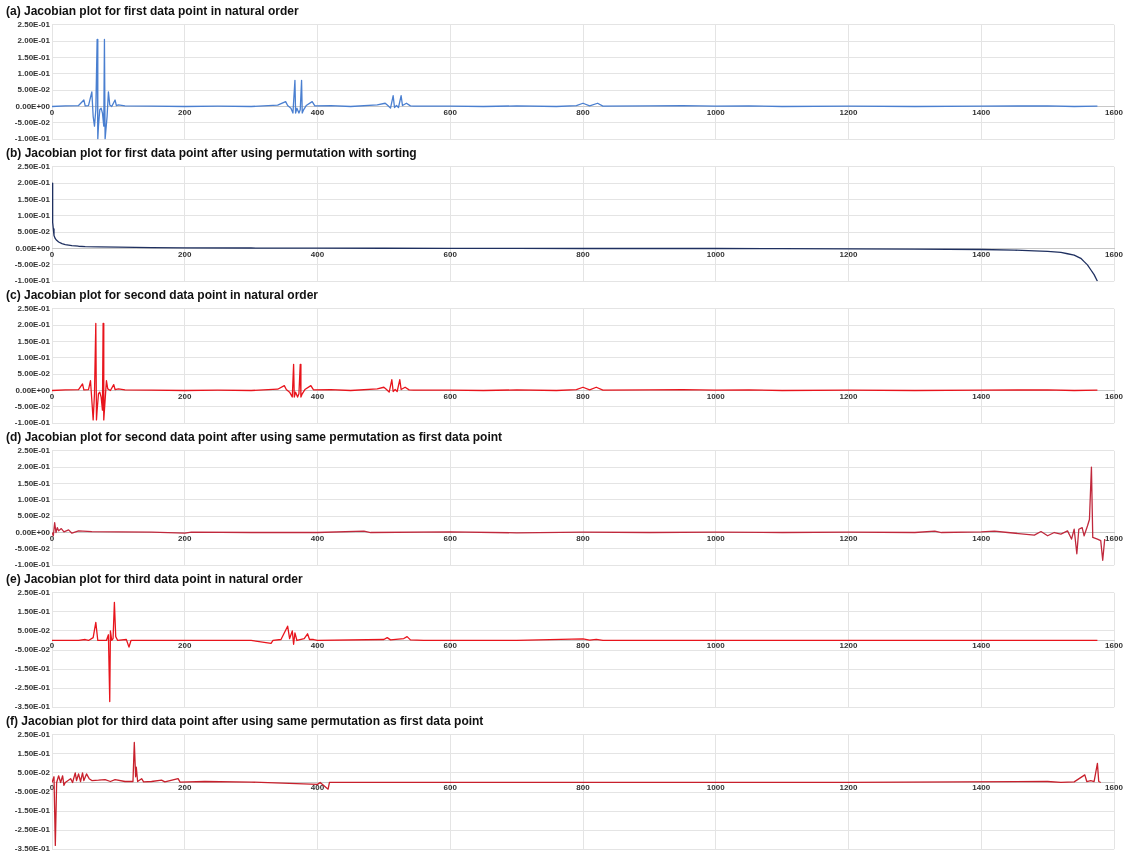  I want to click on chart-title: (f) Jacobian plot for third data point after using same permutation as first data point, so click(245, 721).